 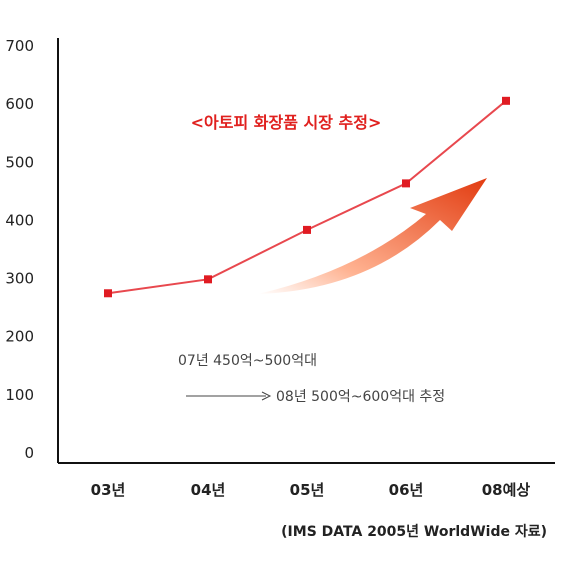 What do you see at coordinates (372, 236) in the screenshot?
I see `trend-arrow-icon` at bounding box center [372, 236].